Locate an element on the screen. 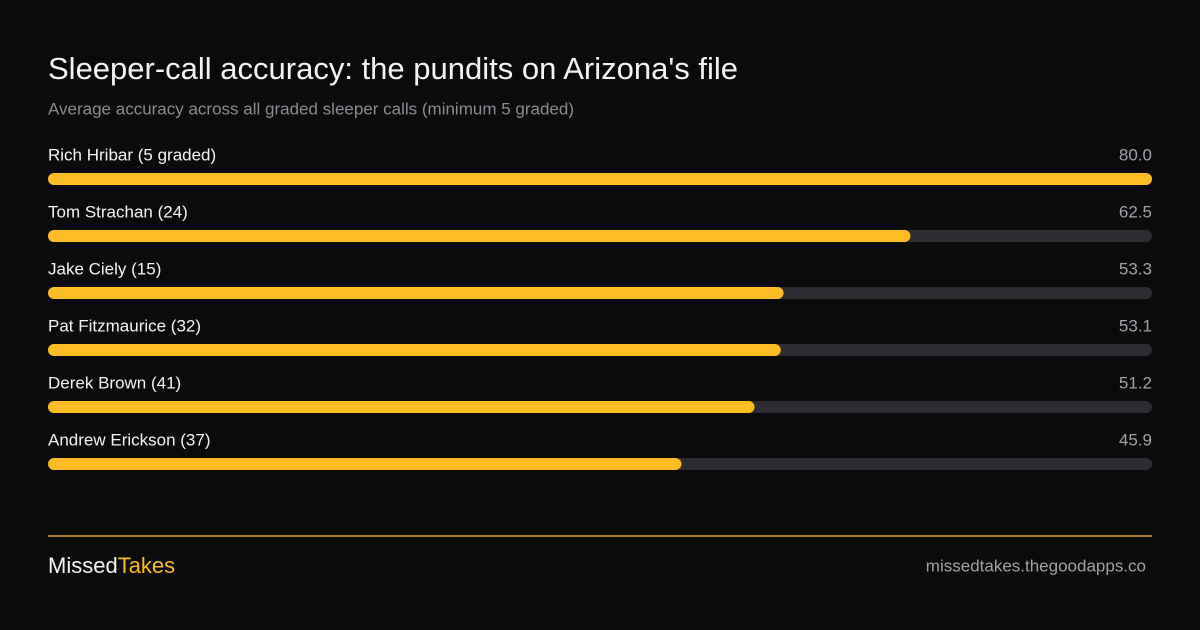  row-label: Pat Fitzmaurice (32) is located at coordinates (124, 325).